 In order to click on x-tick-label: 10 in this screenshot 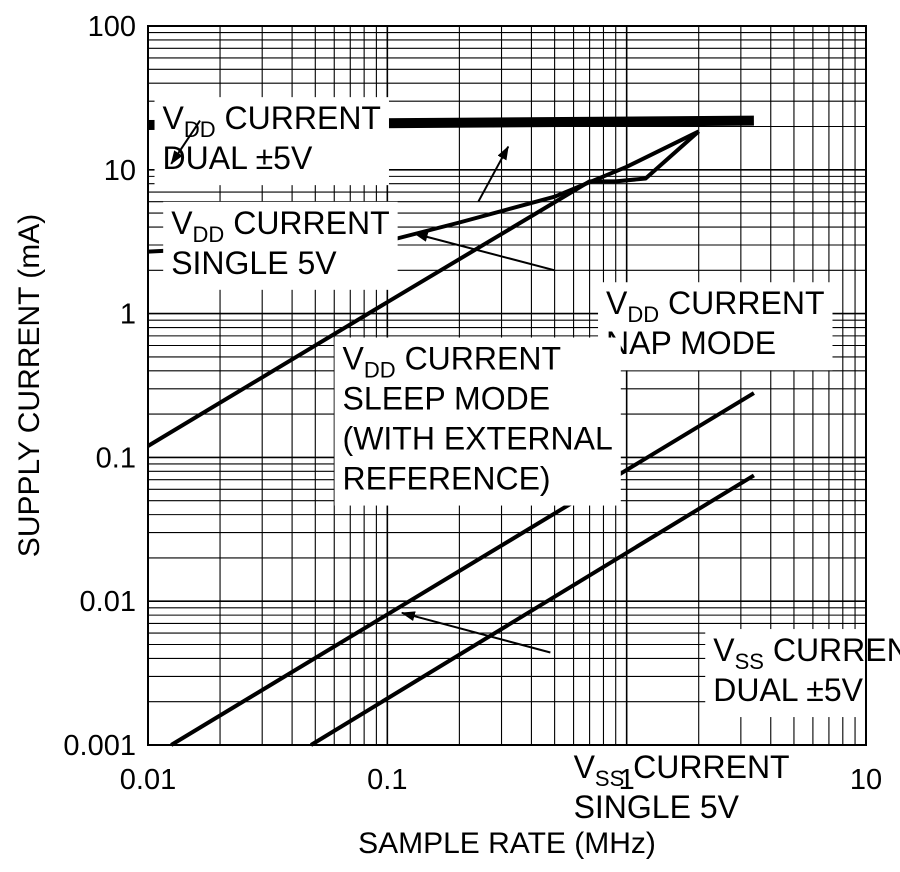, I will do `click(866, 780)`.